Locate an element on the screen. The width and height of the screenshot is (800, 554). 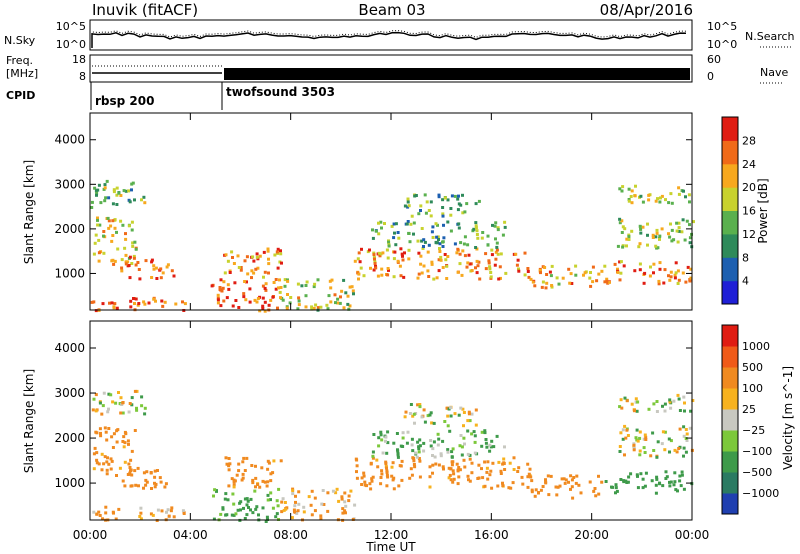
noise-left-tick-bottom: 10^0 is located at coordinates (71, 44).